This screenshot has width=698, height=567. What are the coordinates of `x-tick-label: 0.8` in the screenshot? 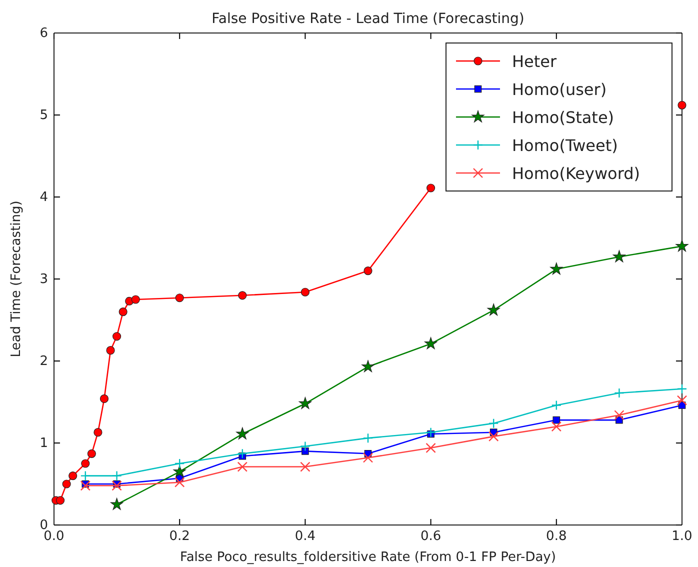 It's located at (556, 536).